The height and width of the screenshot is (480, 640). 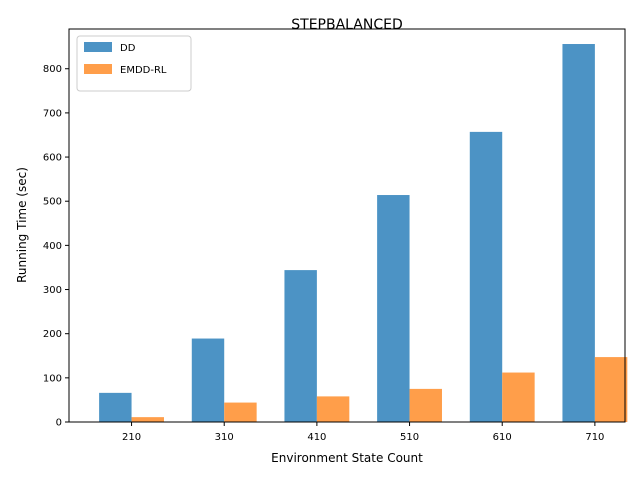 I want to click on y-tick-label-500: 500, so click(x=52, y=202).